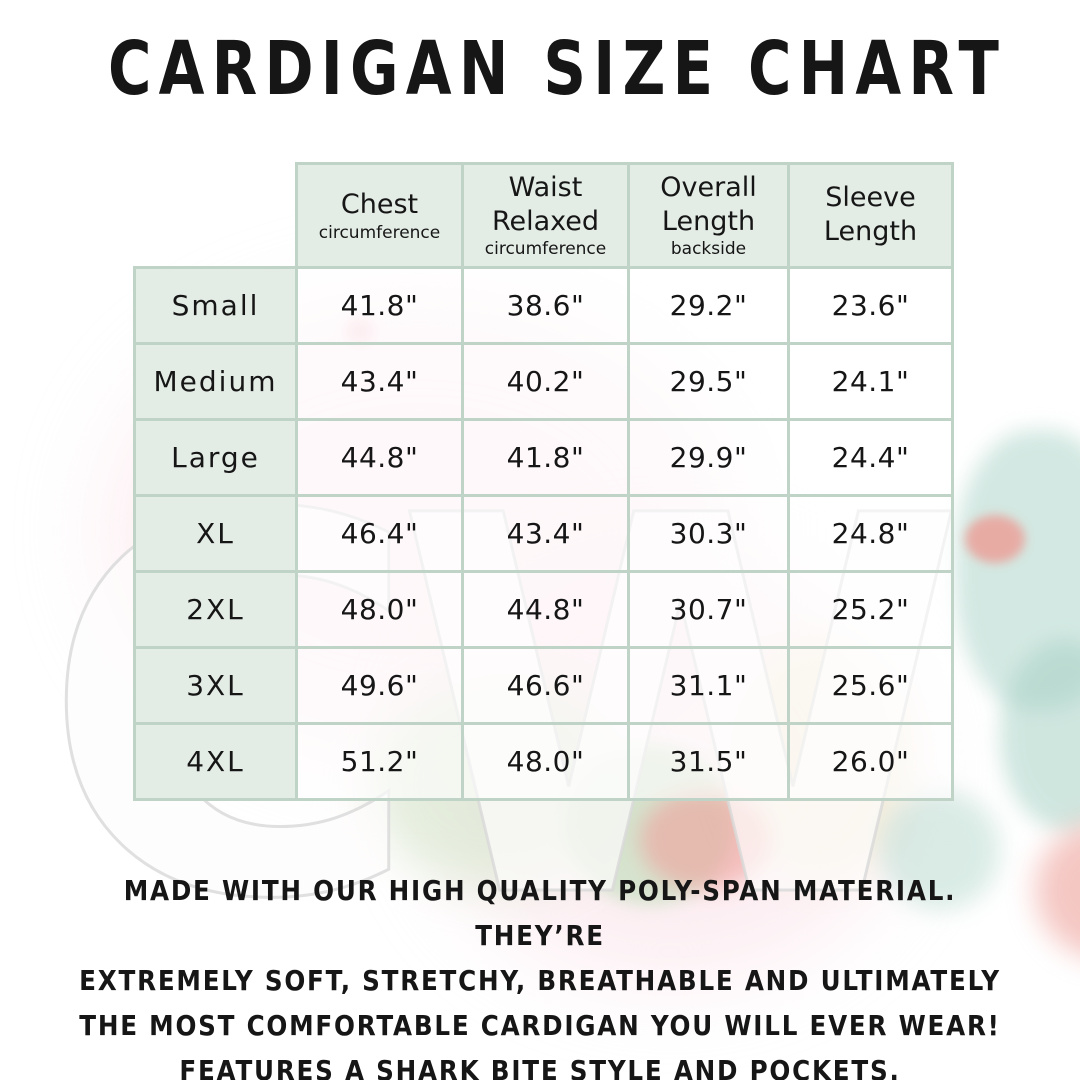 The image size is (1080, 1080). I want to click on sleeve-value: 24.8", so click(870, 533).